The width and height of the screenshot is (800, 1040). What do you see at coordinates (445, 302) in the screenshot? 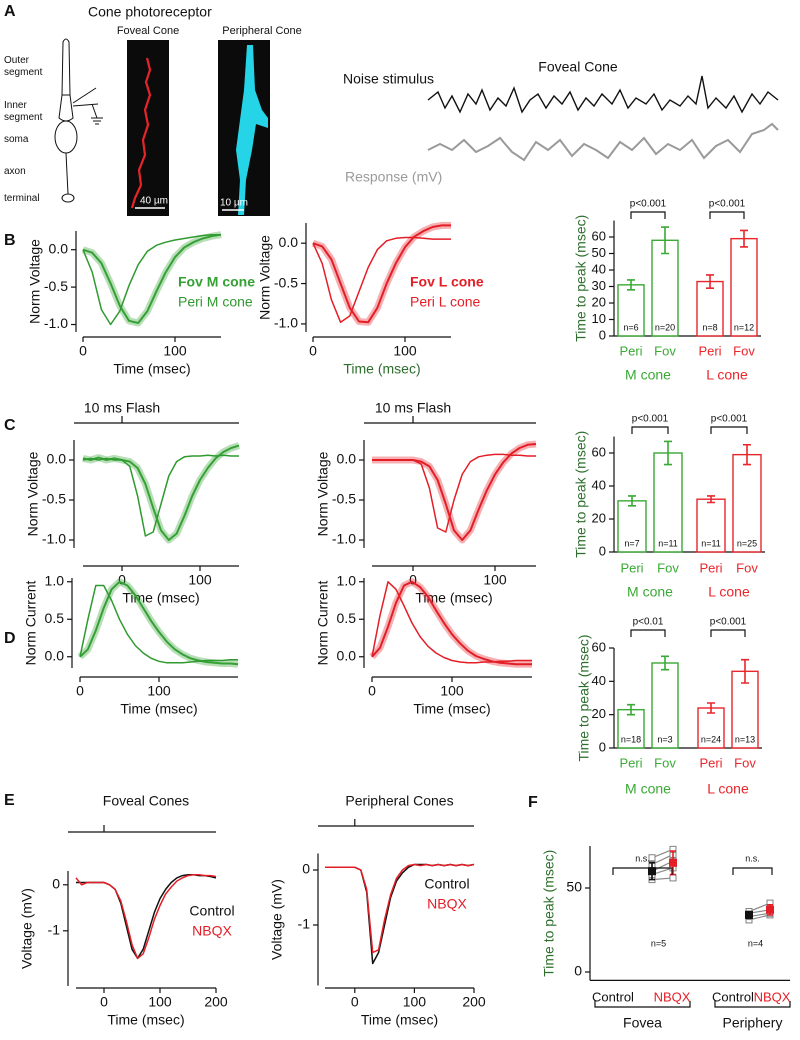
I see `legend-entry: Peri L cone` at bounding box center [445, 302].